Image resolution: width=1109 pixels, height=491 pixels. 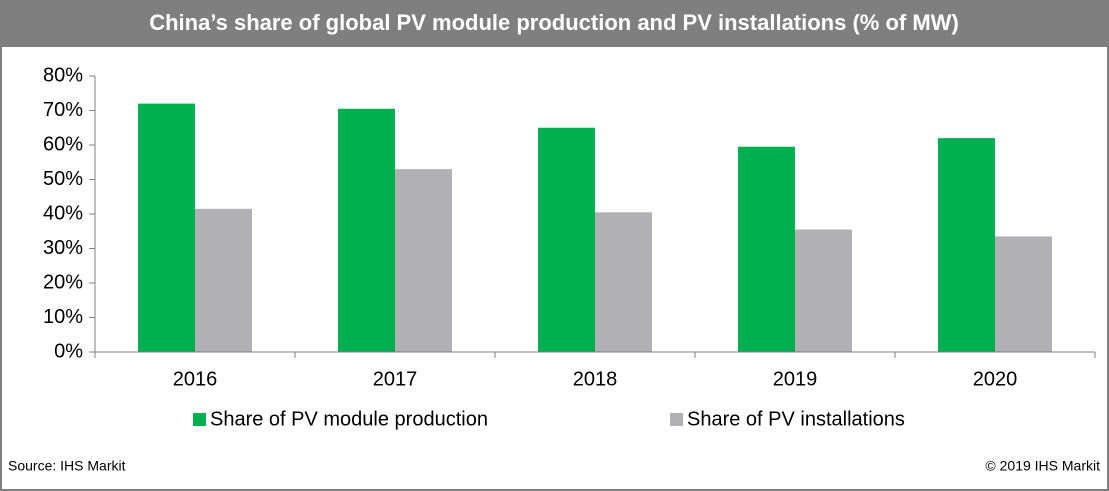 What do you see at coordinates (63, 213) in the screenshot?
I see `y-tick-label: 40%` at bounding box center [63, 213].